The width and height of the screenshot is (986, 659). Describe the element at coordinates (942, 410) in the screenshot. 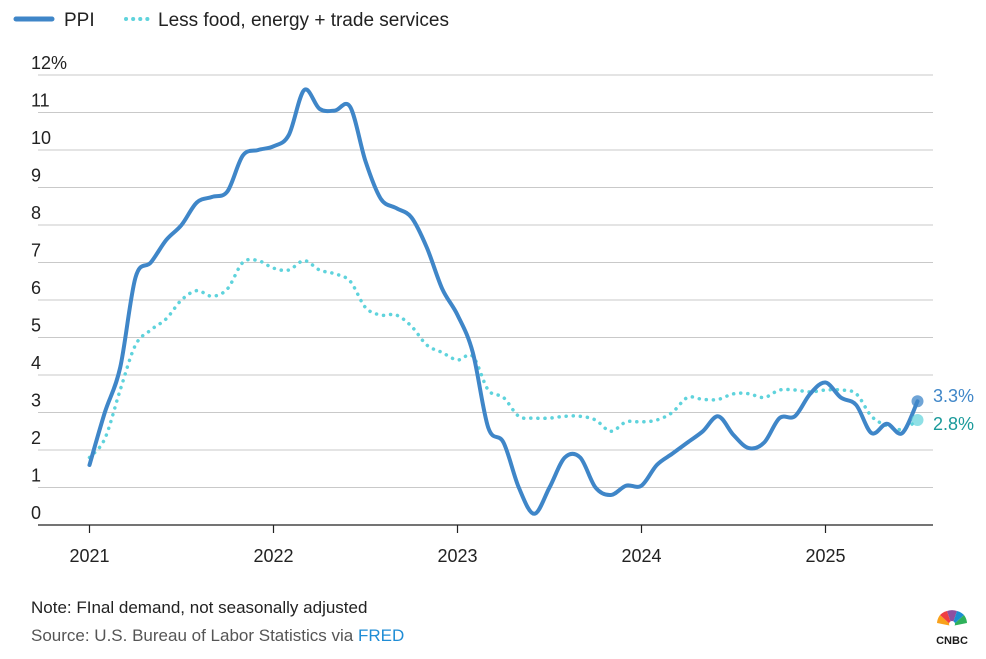

I see `end-markers: 3.3% 2.8%` at that location.